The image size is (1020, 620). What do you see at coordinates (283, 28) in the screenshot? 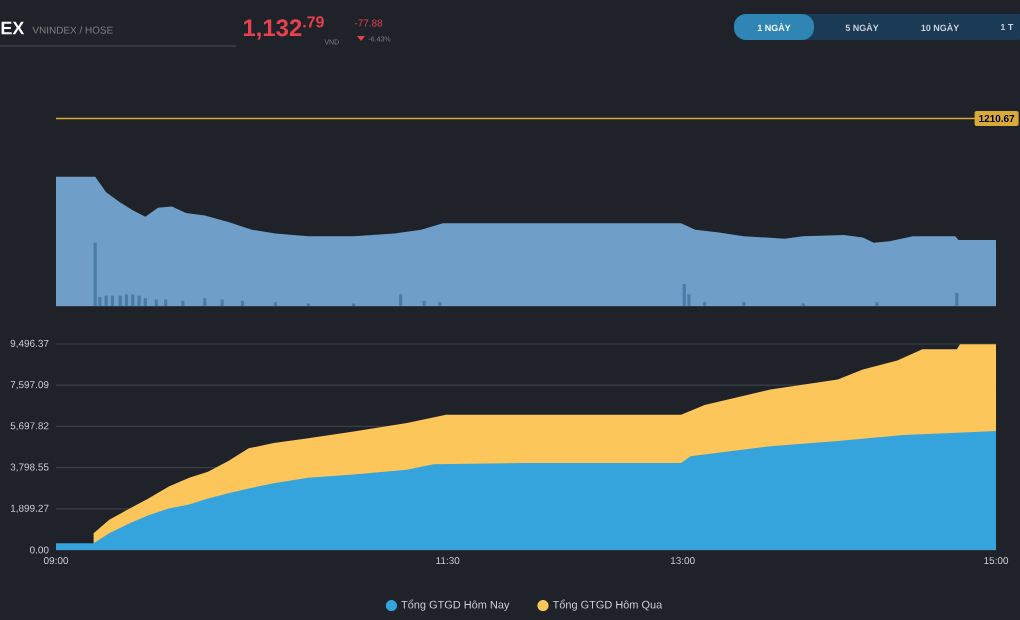
I see `text: 1,132$^{.79}$` at bounding box center [283, 28].